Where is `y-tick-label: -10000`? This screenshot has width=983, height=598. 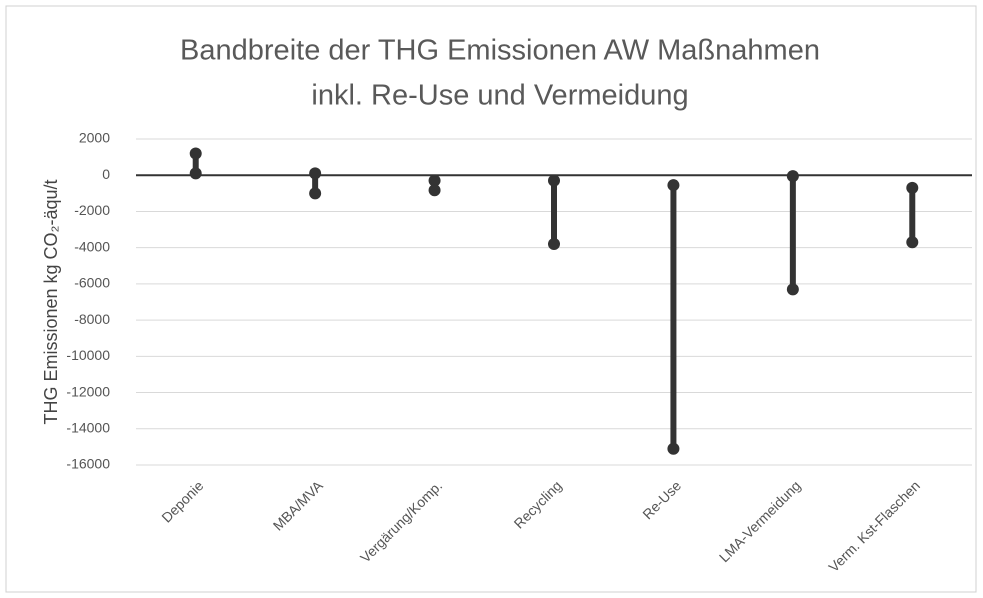
y-tick-label: -10000 is located at coordinates (88, 355).